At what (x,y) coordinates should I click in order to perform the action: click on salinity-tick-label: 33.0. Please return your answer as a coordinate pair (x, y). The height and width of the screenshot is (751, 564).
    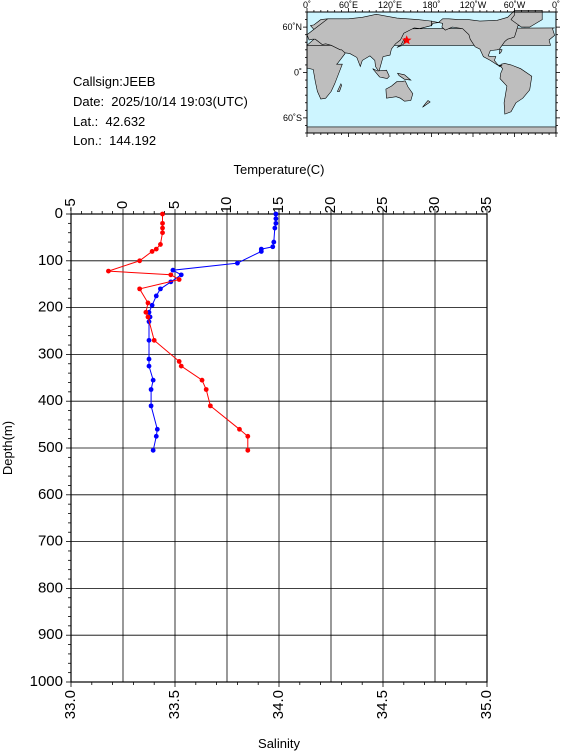
    Looking at the image, I should click on (70, 704).